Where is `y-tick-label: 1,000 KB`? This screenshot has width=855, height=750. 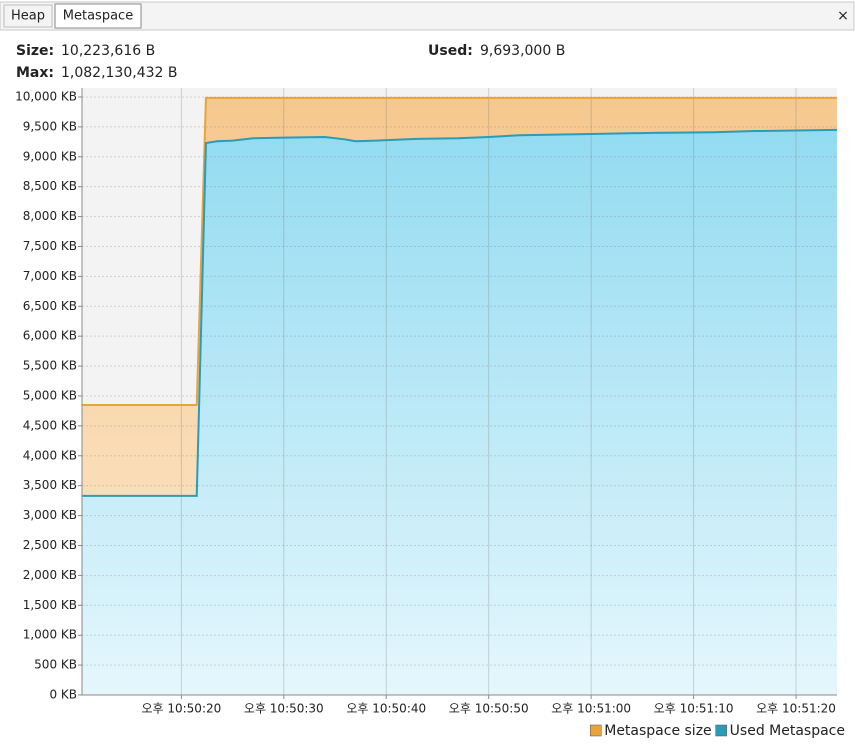
y-tick-label: 1,000 KB is located at coordinates (50, 635).